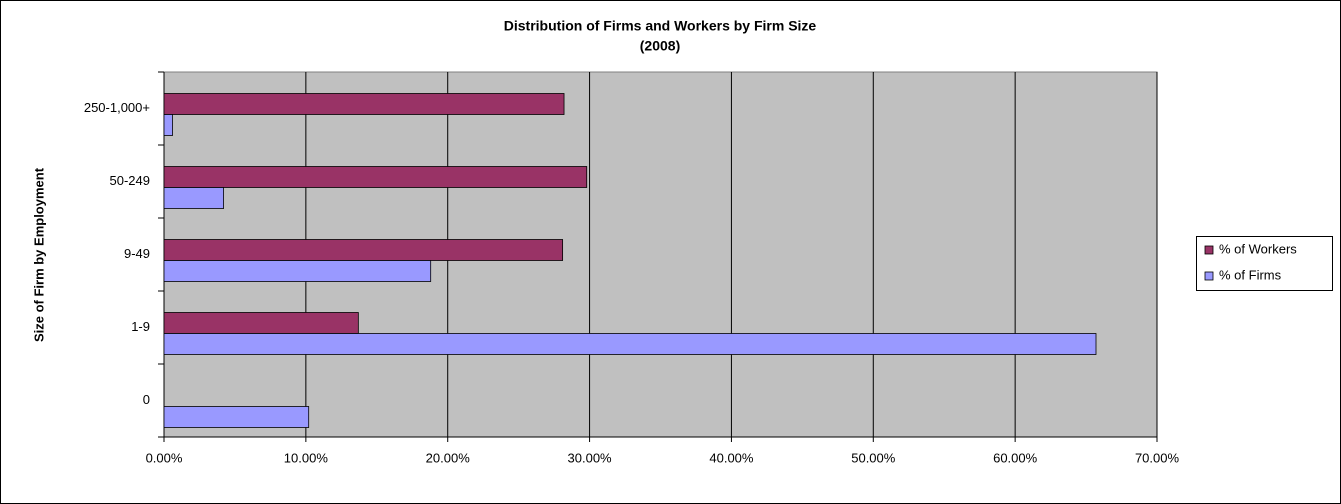 The height and width of the screenshot is (504, 1341). I want to click on x-tick-label: 20.00%, so click(448, 457).